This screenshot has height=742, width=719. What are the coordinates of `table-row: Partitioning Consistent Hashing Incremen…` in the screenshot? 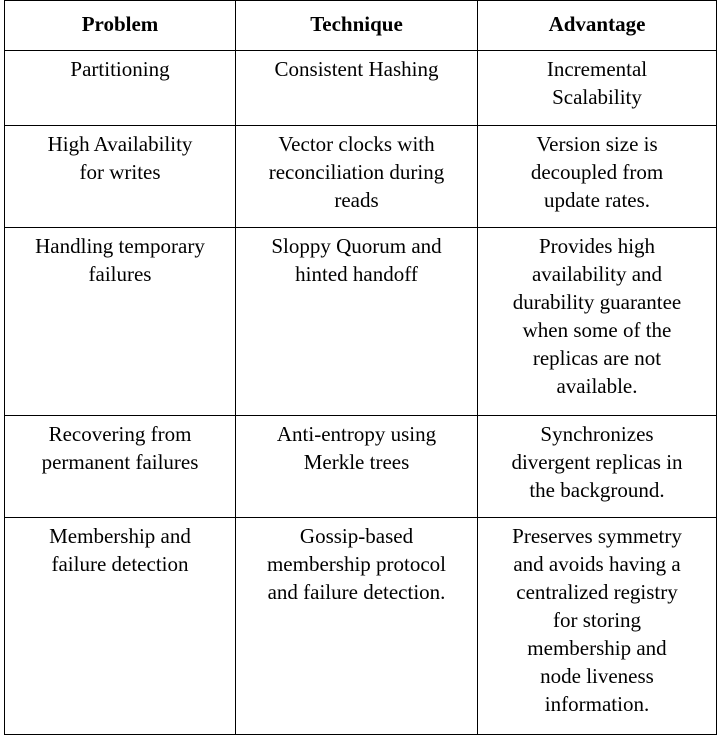 It's located at (360, 88).